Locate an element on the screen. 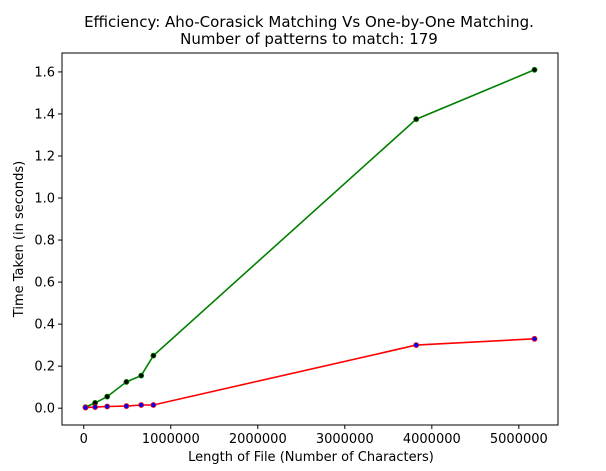 The width and height of the screenshot is (606, 471). x-tick-label: 1000000 is located at coordinates (171, 439).